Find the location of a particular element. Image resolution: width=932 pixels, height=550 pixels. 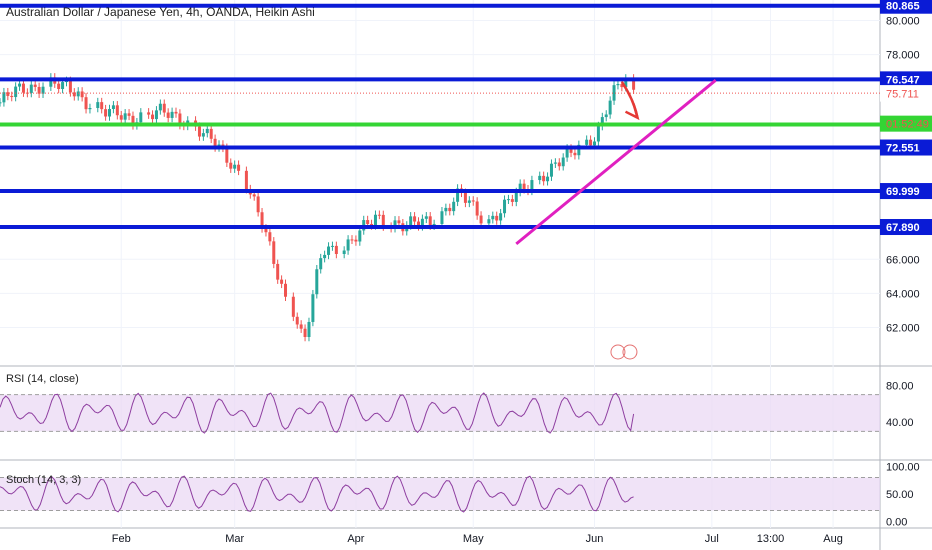

stoch-pane is located at coordinates (440, 494).